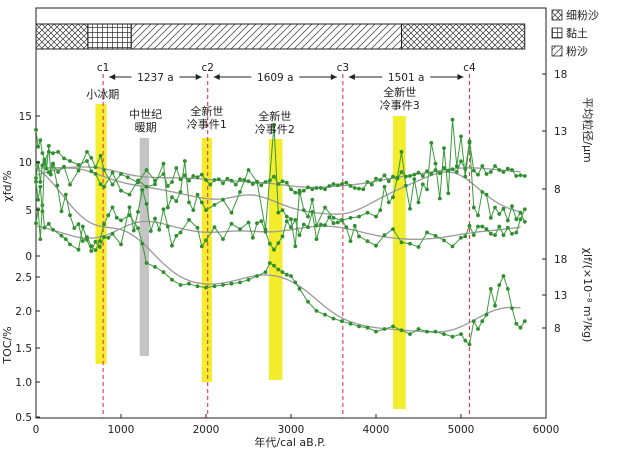 The width and height of the screenshot is (638, 451). Describe the element at coordinates (577, 51) in the screenshot. I see `legend-label: 粉沙` at that location.